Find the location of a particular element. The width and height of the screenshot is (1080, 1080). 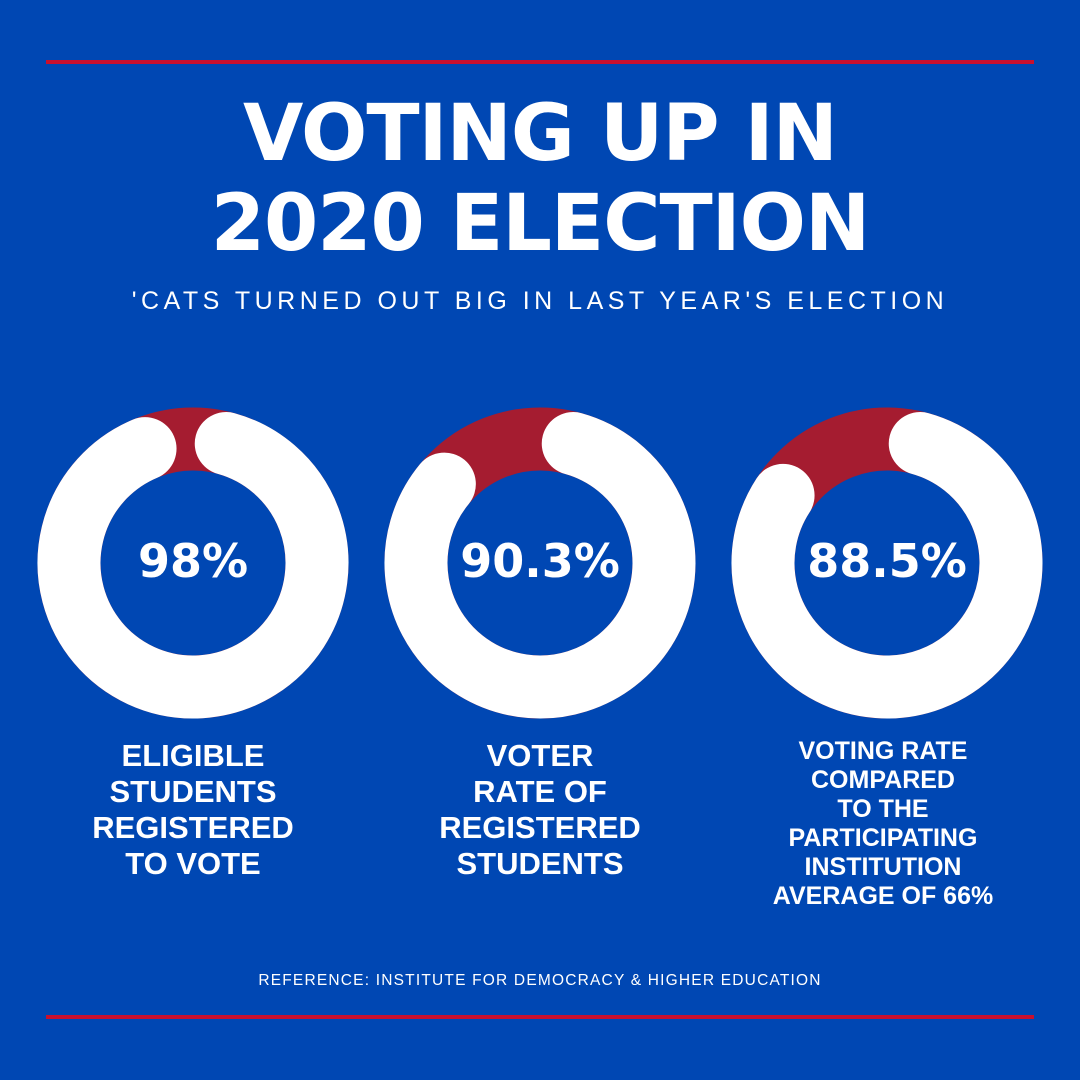

title-line-1: VOTING UP IN is located at coordinates (540, 134).